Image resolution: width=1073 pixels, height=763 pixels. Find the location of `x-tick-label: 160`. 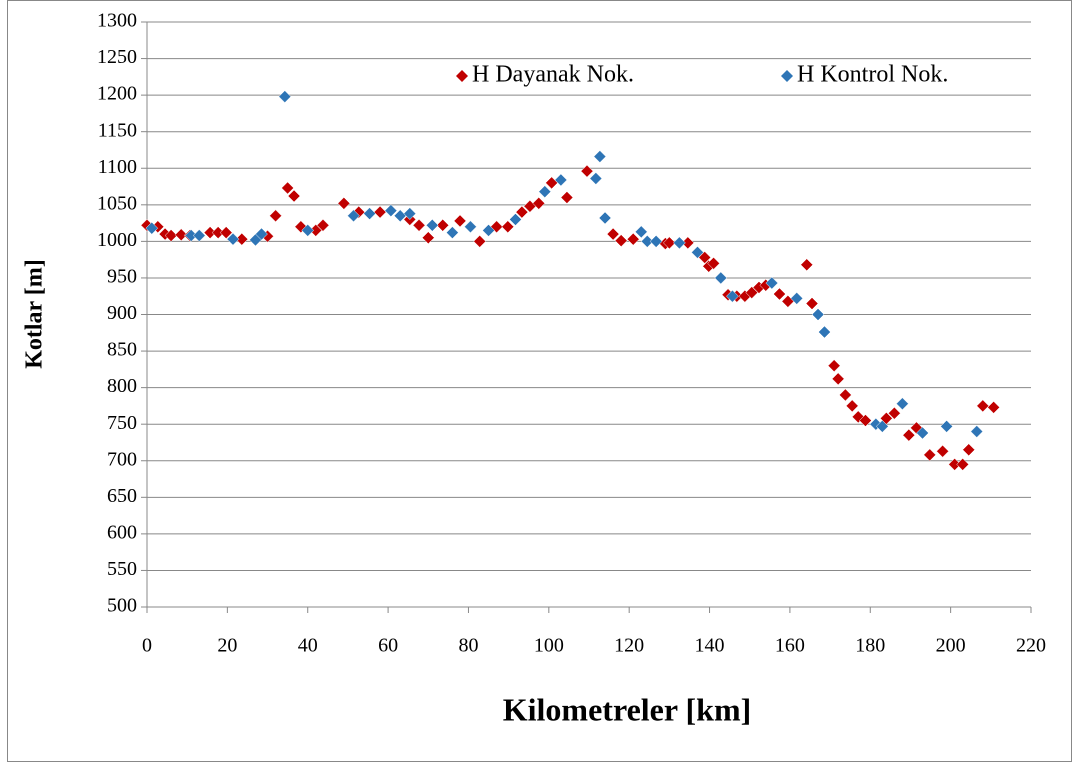

x-tick-label: 160 is located at coordinates (790, 646).